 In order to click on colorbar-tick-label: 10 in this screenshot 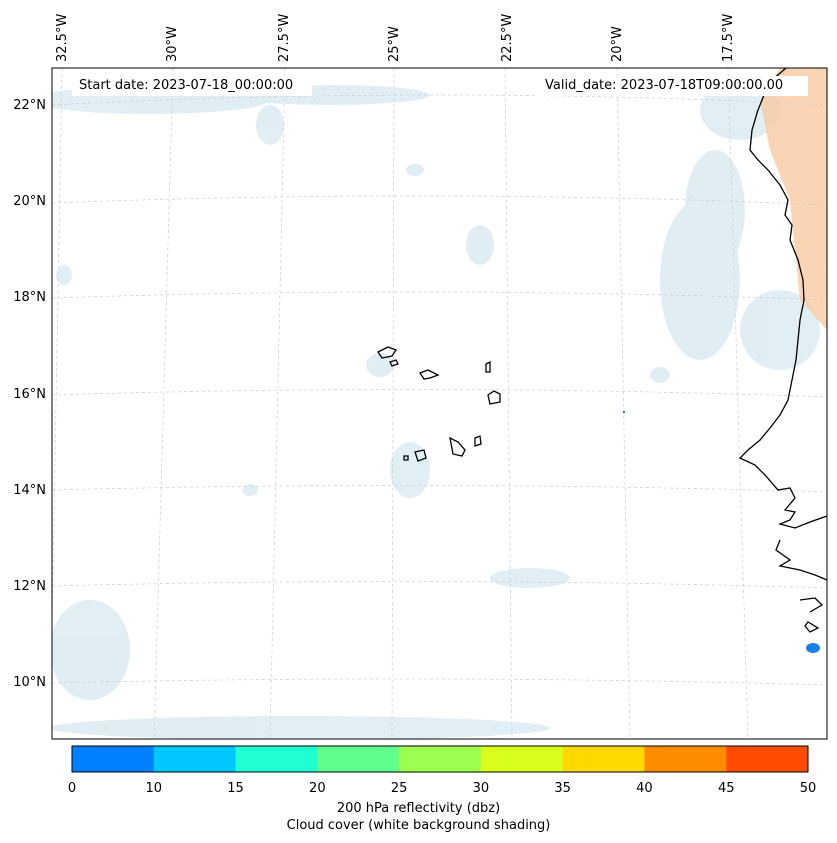, I will do `click(154, 788)`.